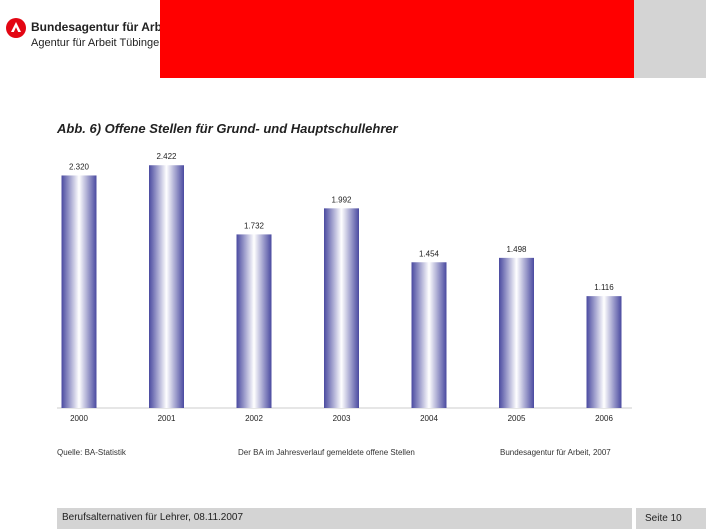 This screenshot has width=706, height=529. I want to click on bar-2002, so click(254, 321).